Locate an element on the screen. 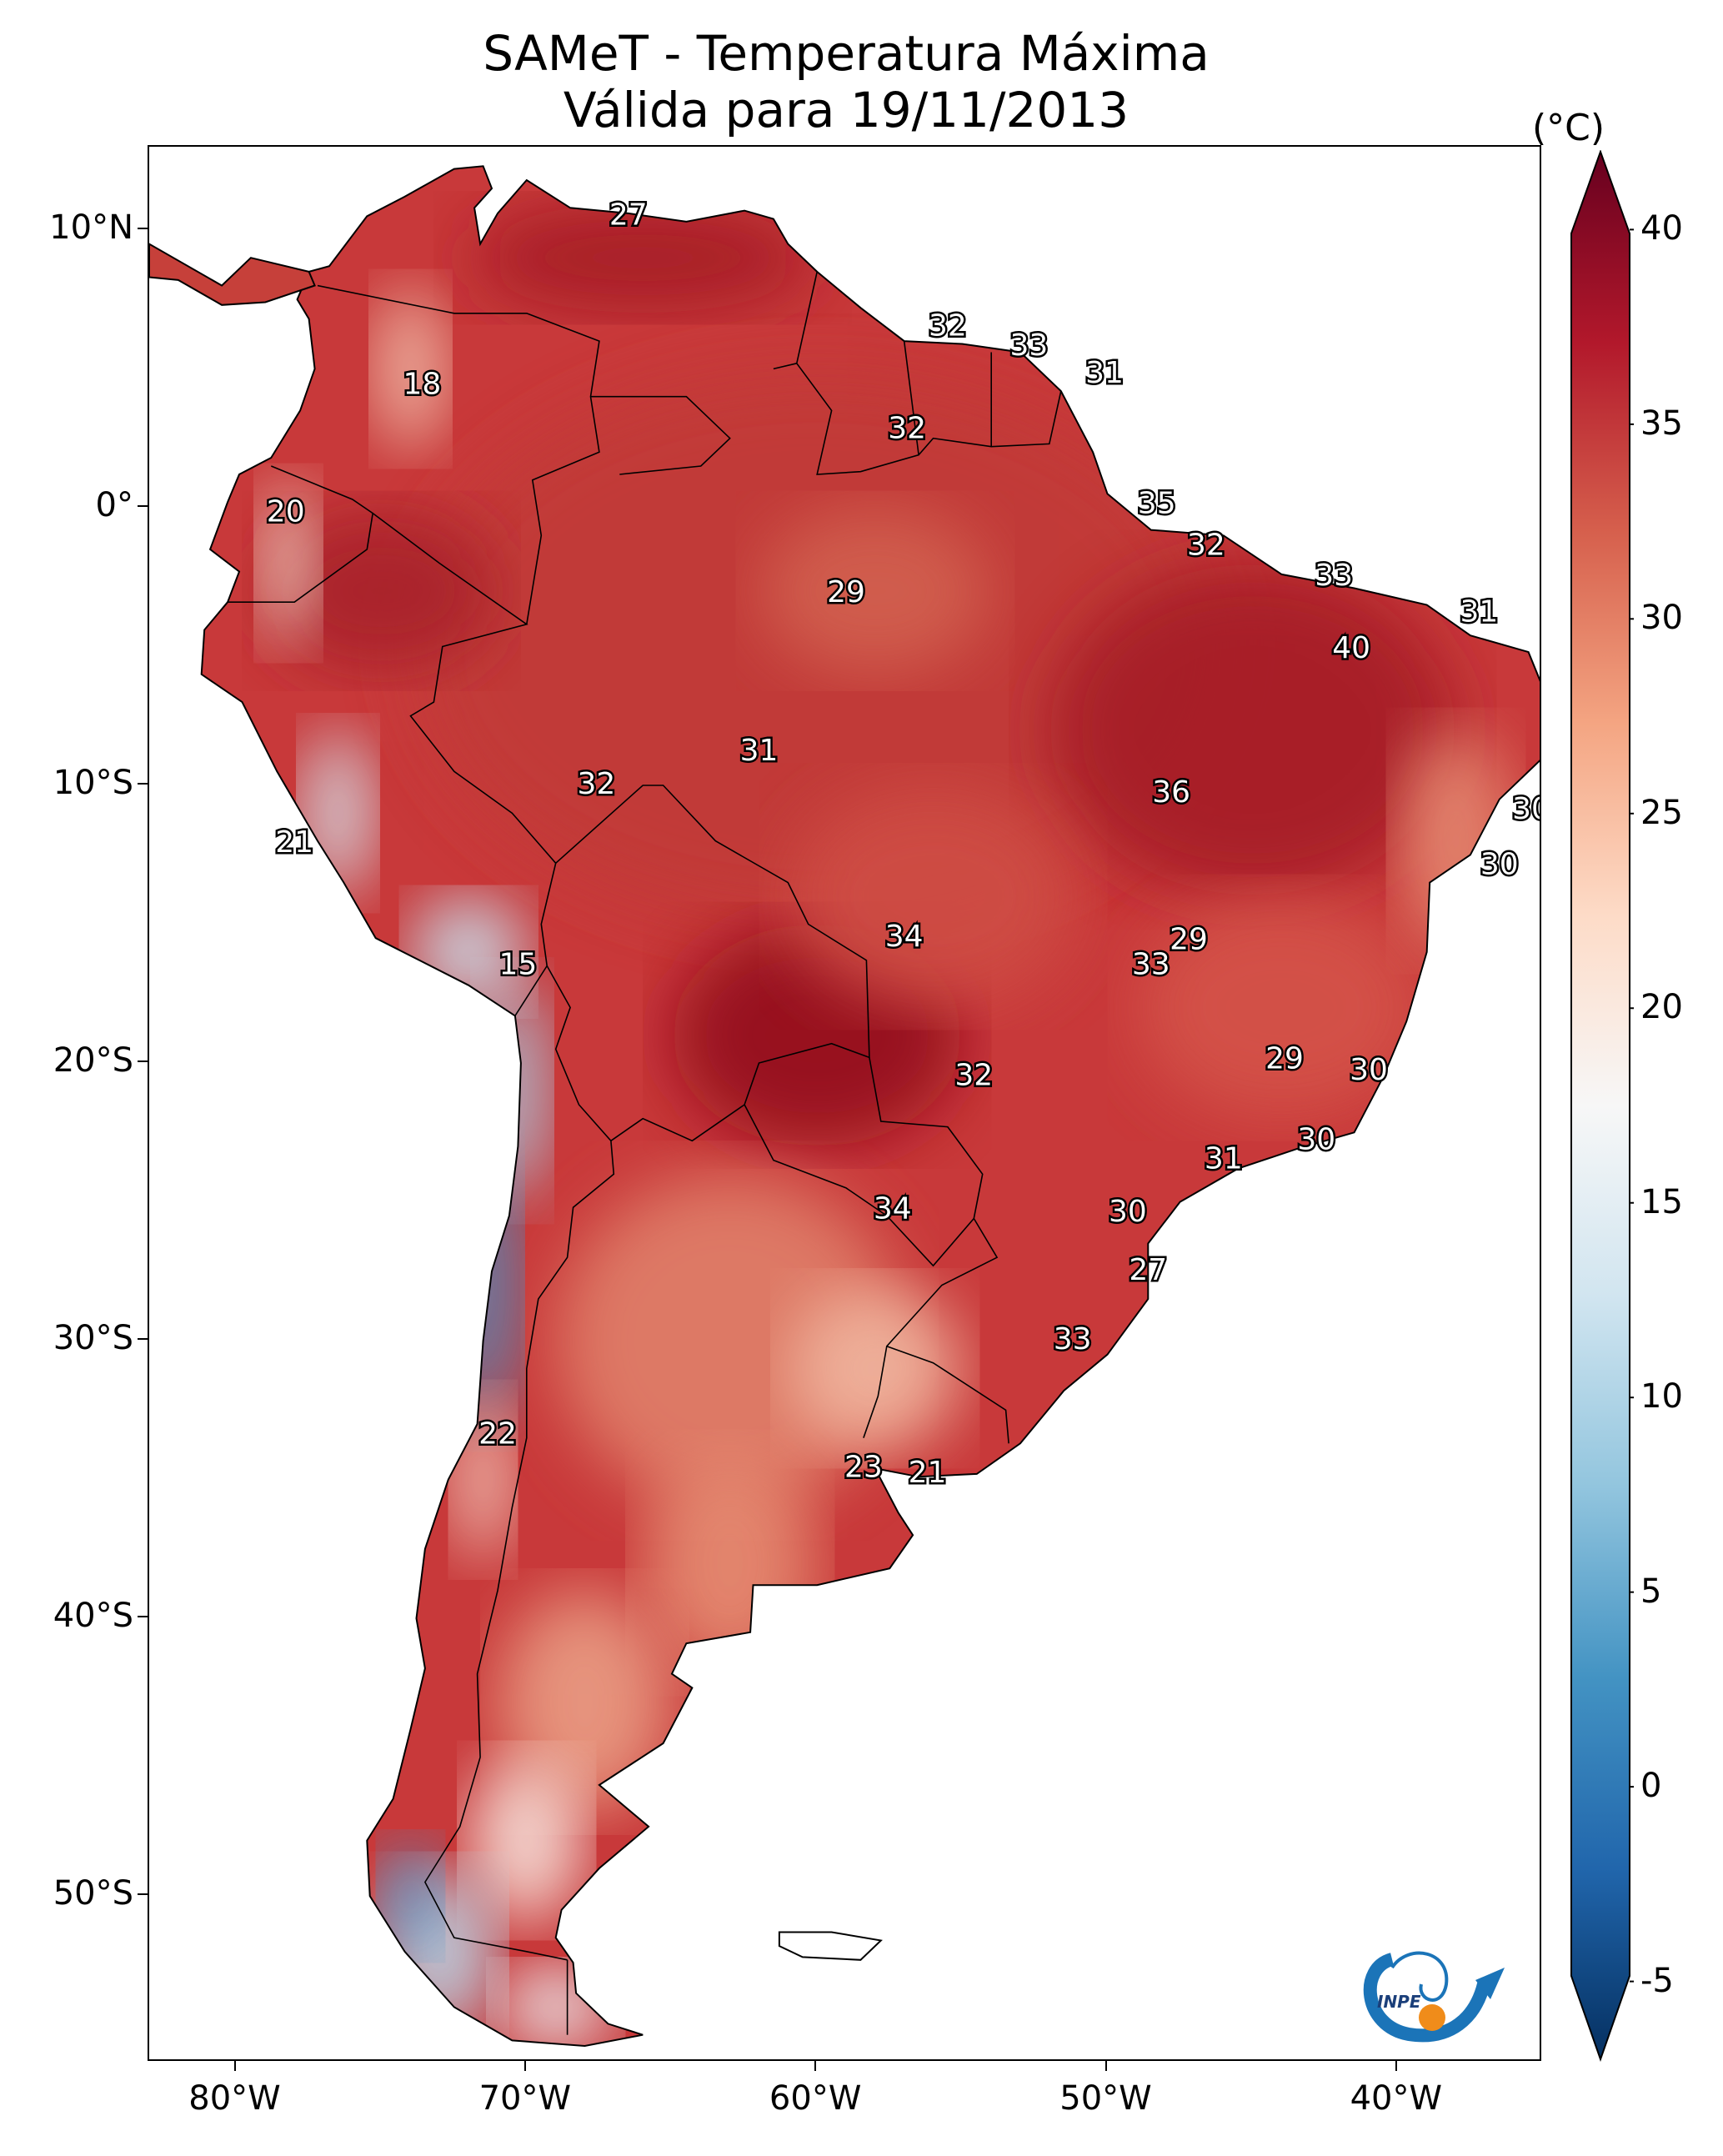 This screenshot has height=2156, width=1723. colorbar-tick-label: 40 is located at coordinates (1661, 228).